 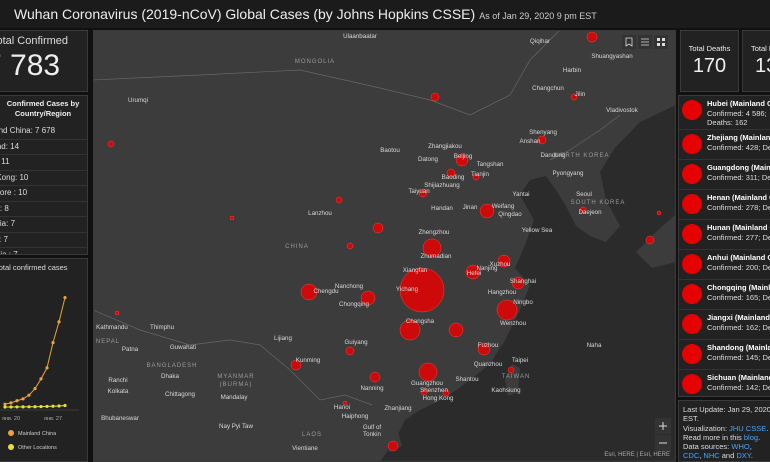 What do you see at coordinates (11, 419) in the screenshot?
I see `x-tick-label: янв. 20` at bounding box center [11, 419].